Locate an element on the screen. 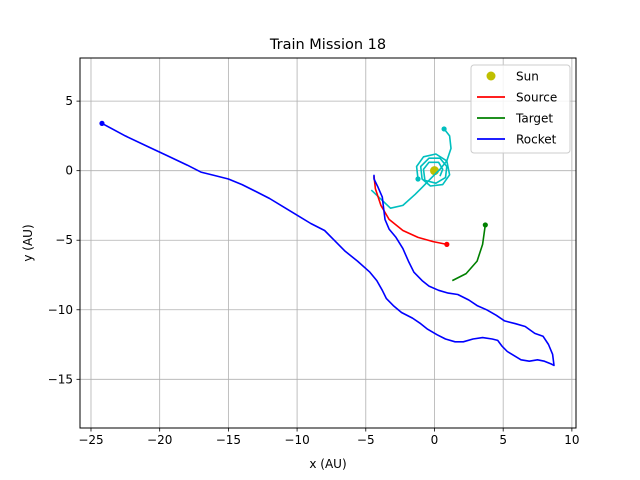 Image resolution: width=640 pixels, height=480 pixels. x-tick-label: −20 is located at coordinates (159, 440).